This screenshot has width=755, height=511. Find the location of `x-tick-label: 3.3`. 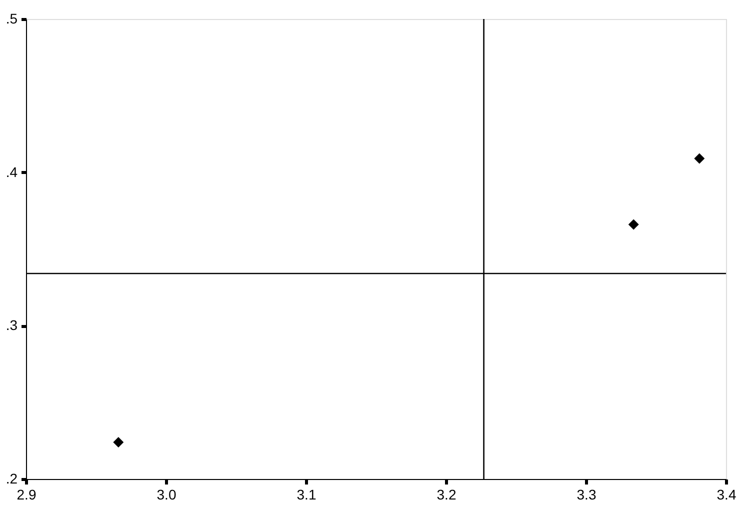

x-tick-label: 3.3 is located at coordinates (586, 494).